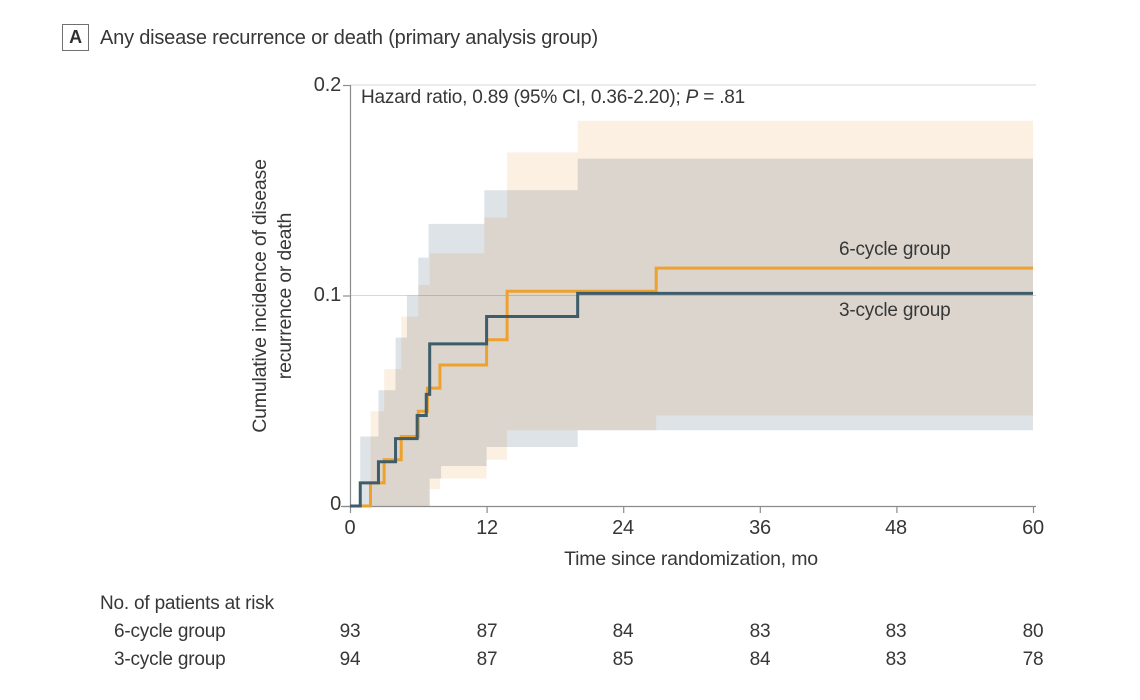 The width and height of the screenshot is (1140, 700). I want to click on p-symbol: P, so click(692, 97).